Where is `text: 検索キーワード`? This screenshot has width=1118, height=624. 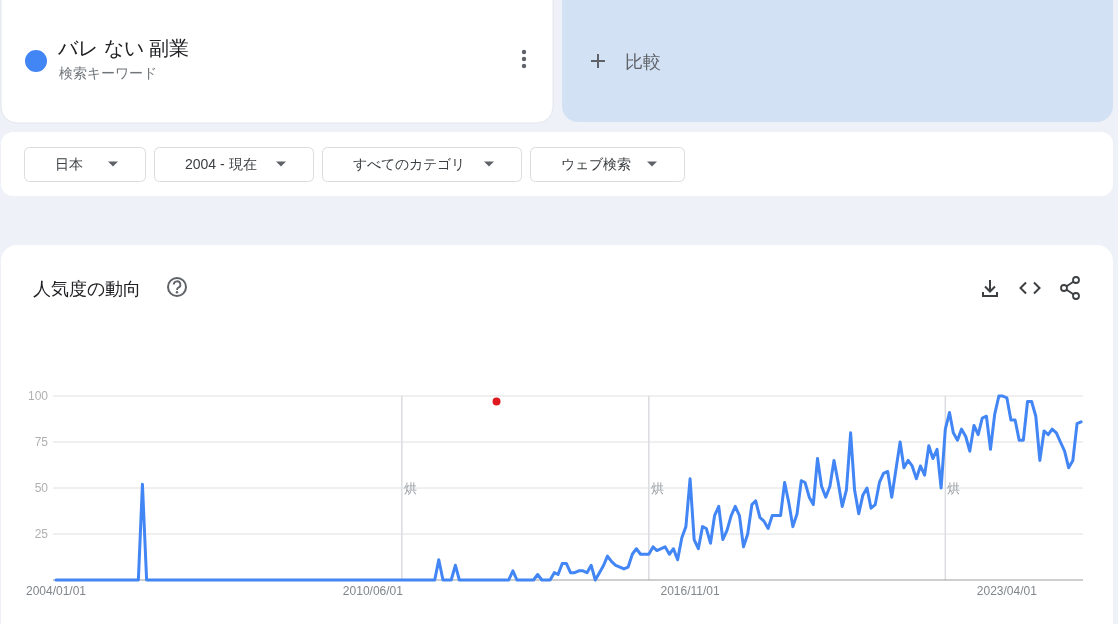 text: 検索キーワード is located at coordinates (108, 73).